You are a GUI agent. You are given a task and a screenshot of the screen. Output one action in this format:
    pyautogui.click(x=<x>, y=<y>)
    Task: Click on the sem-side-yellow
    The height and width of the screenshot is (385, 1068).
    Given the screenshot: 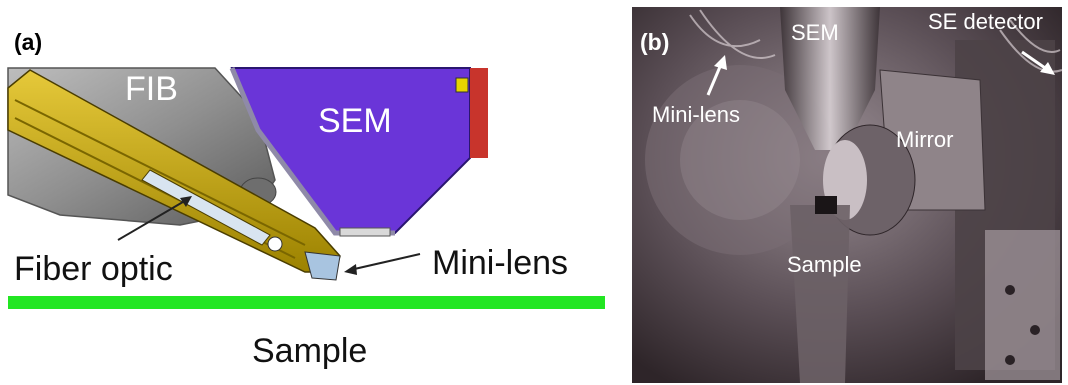 What is the action you would take?
    pyautogui.click(x=462, y=85)
    